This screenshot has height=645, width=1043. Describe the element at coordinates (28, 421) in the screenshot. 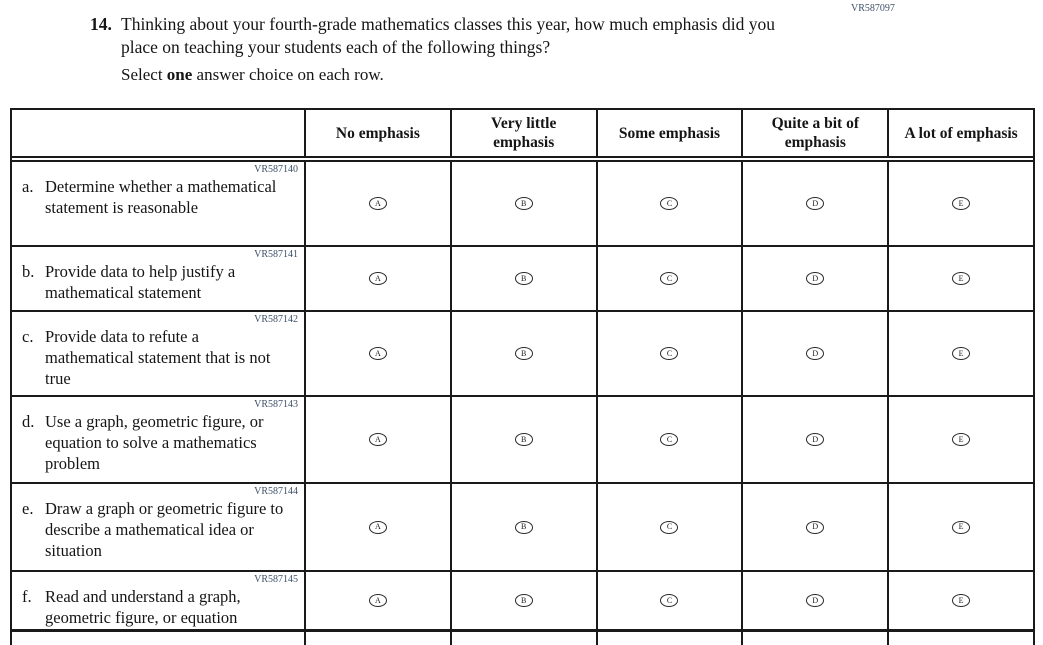

I see `row-letter: d.` at that location.